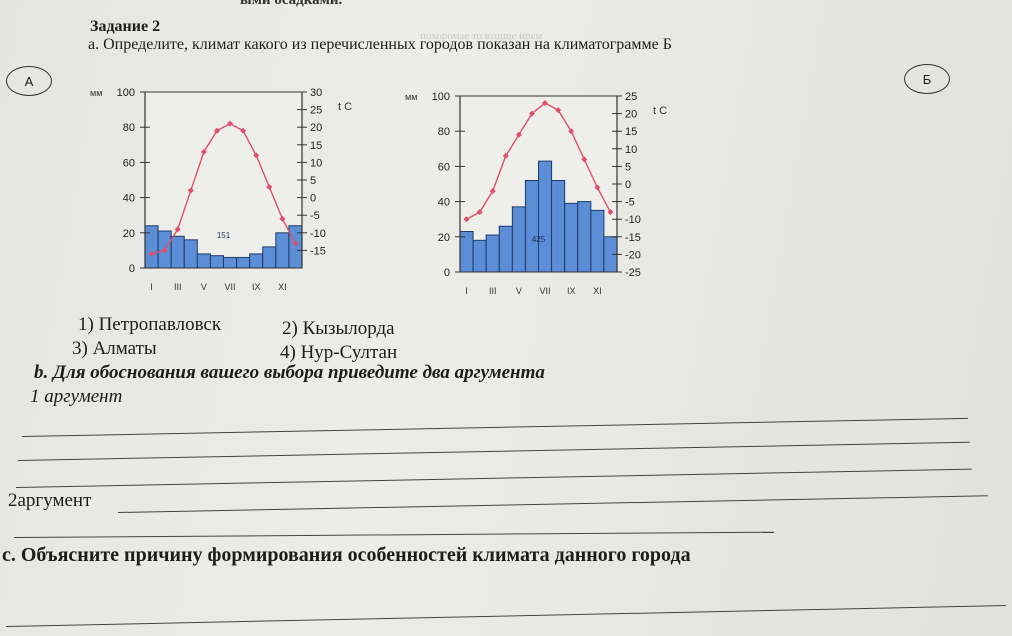 The height and width of the screenshot is (636, 1012). I want to click on argument-2-label: 2аргумент, so click(50, 500).